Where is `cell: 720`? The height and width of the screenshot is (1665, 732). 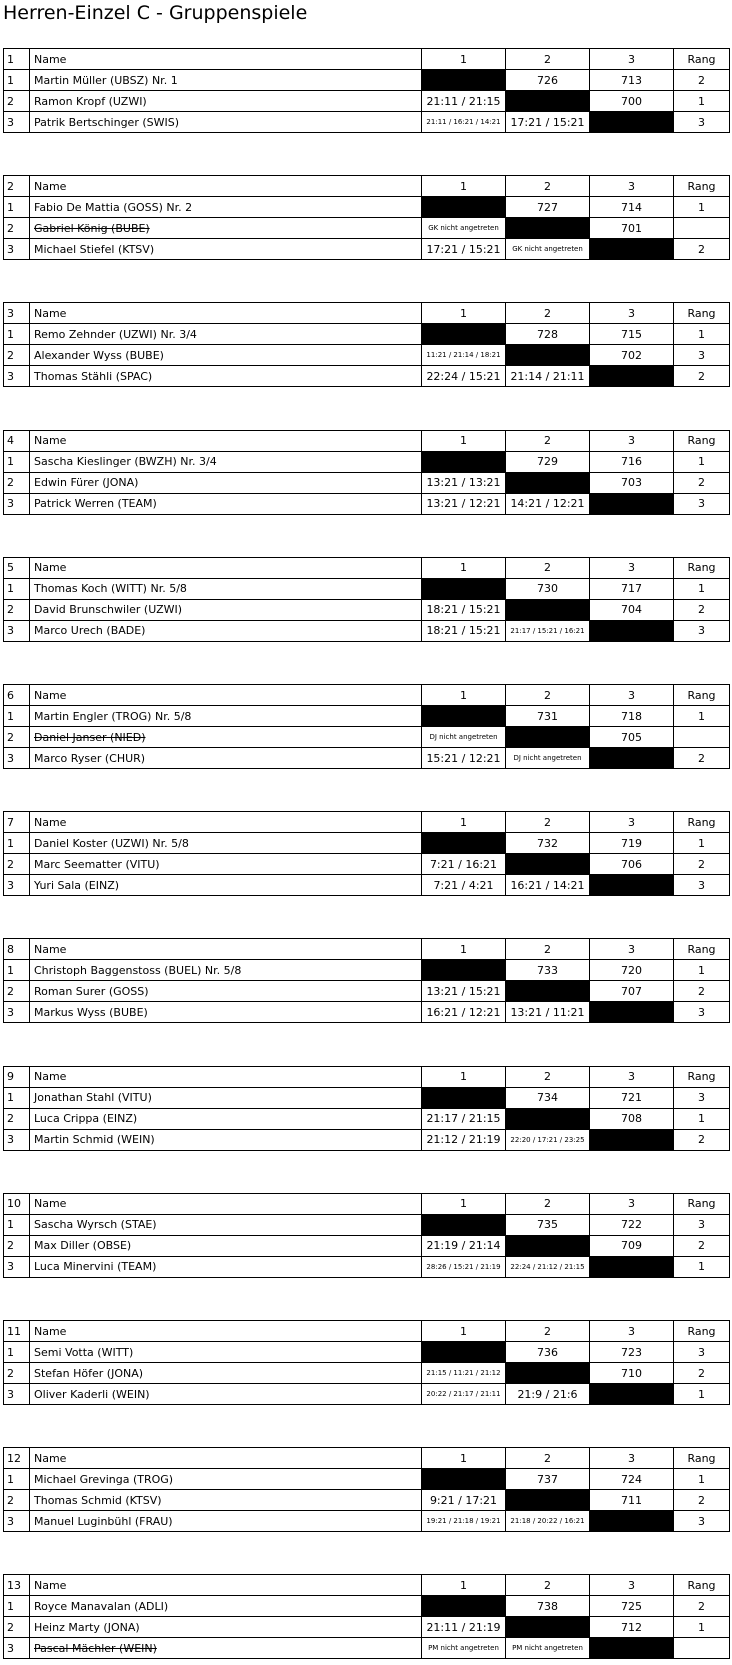
cell: 720 is located at coordinates (631, 970).